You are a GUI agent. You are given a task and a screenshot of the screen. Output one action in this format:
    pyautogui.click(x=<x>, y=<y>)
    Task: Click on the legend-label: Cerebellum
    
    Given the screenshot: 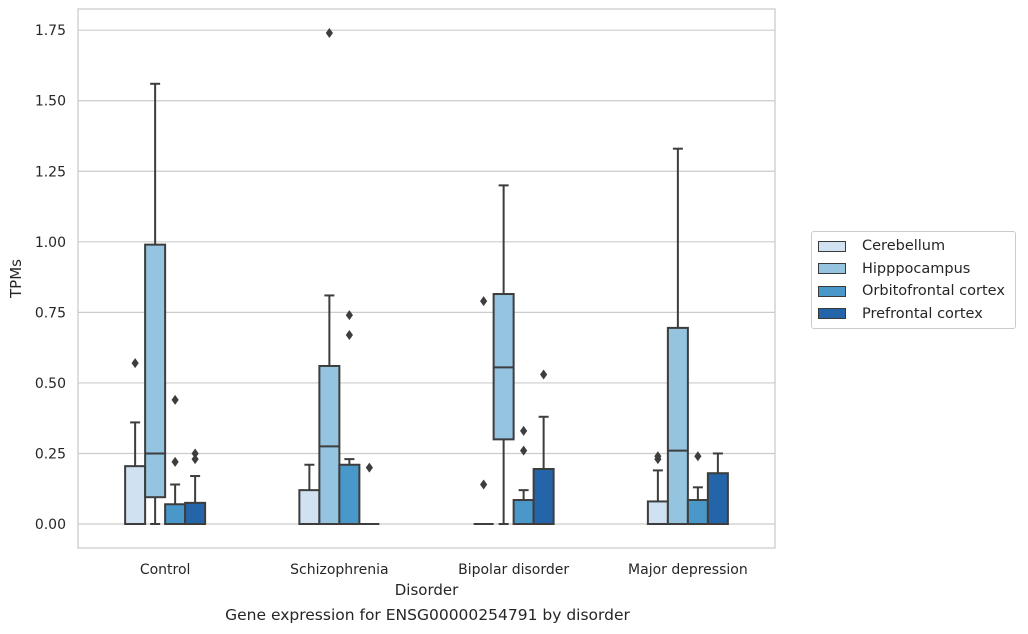 What is the action you would take?
    pyautogui.click(x=904, y=246)
    